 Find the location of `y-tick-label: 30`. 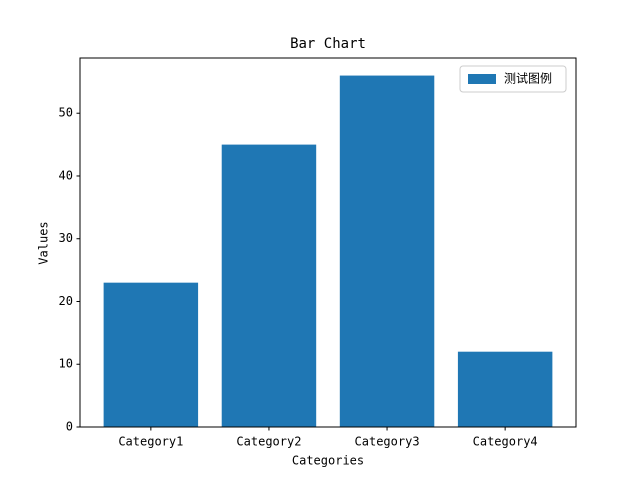

y-tick-label: 30 is located at coordinates (66, 238).